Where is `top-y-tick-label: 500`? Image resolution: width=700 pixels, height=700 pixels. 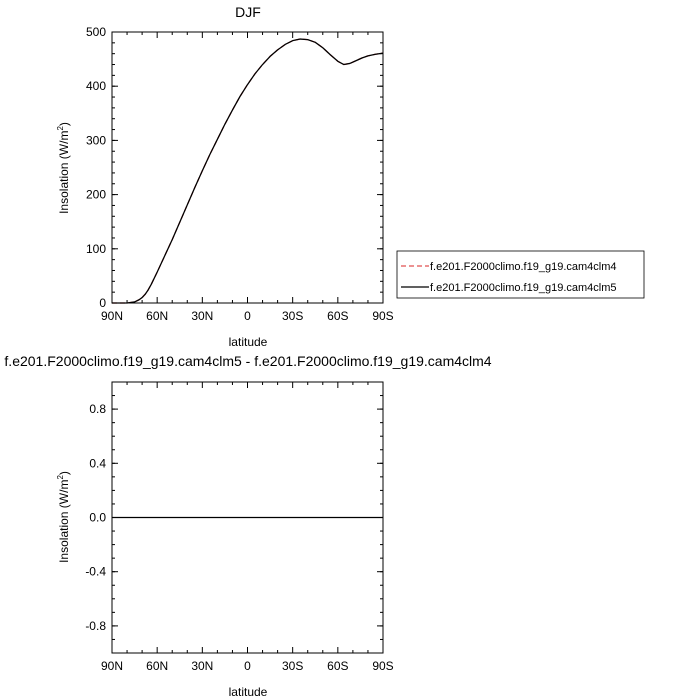
top-y-tick-label: 500 is located at coordinates (96, 32).